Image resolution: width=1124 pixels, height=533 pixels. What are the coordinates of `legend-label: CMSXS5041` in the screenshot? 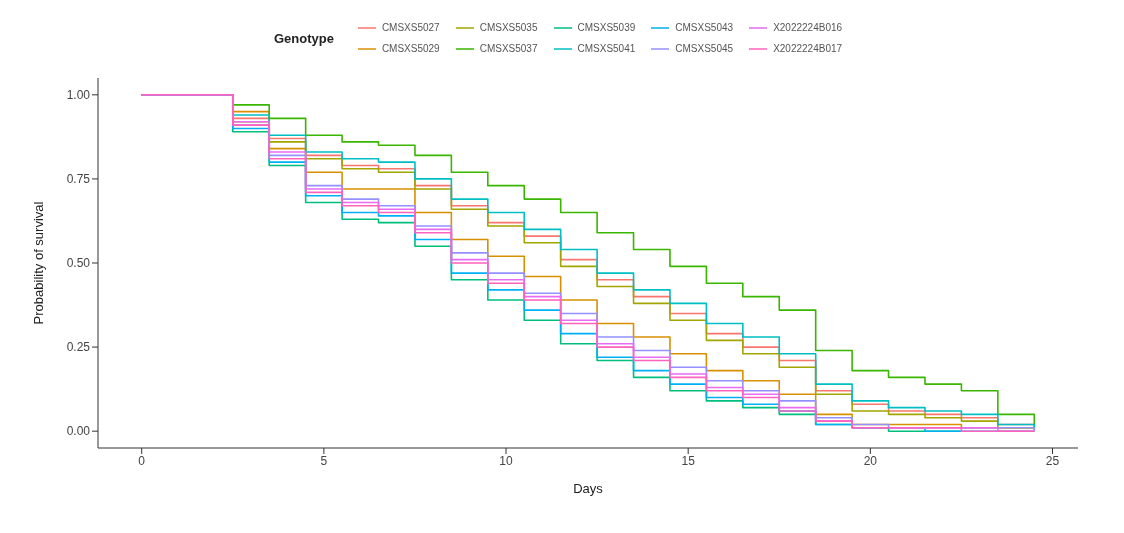 It's located at (606, 48).